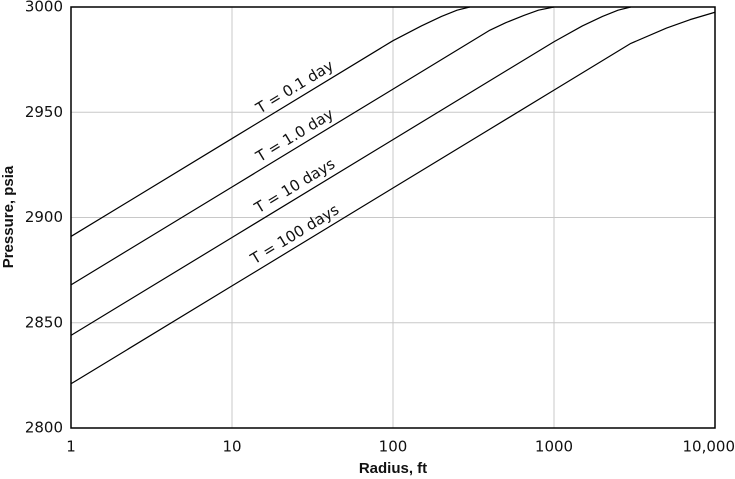  I want to click on y-tick-label: 2850, so click(44, 322).